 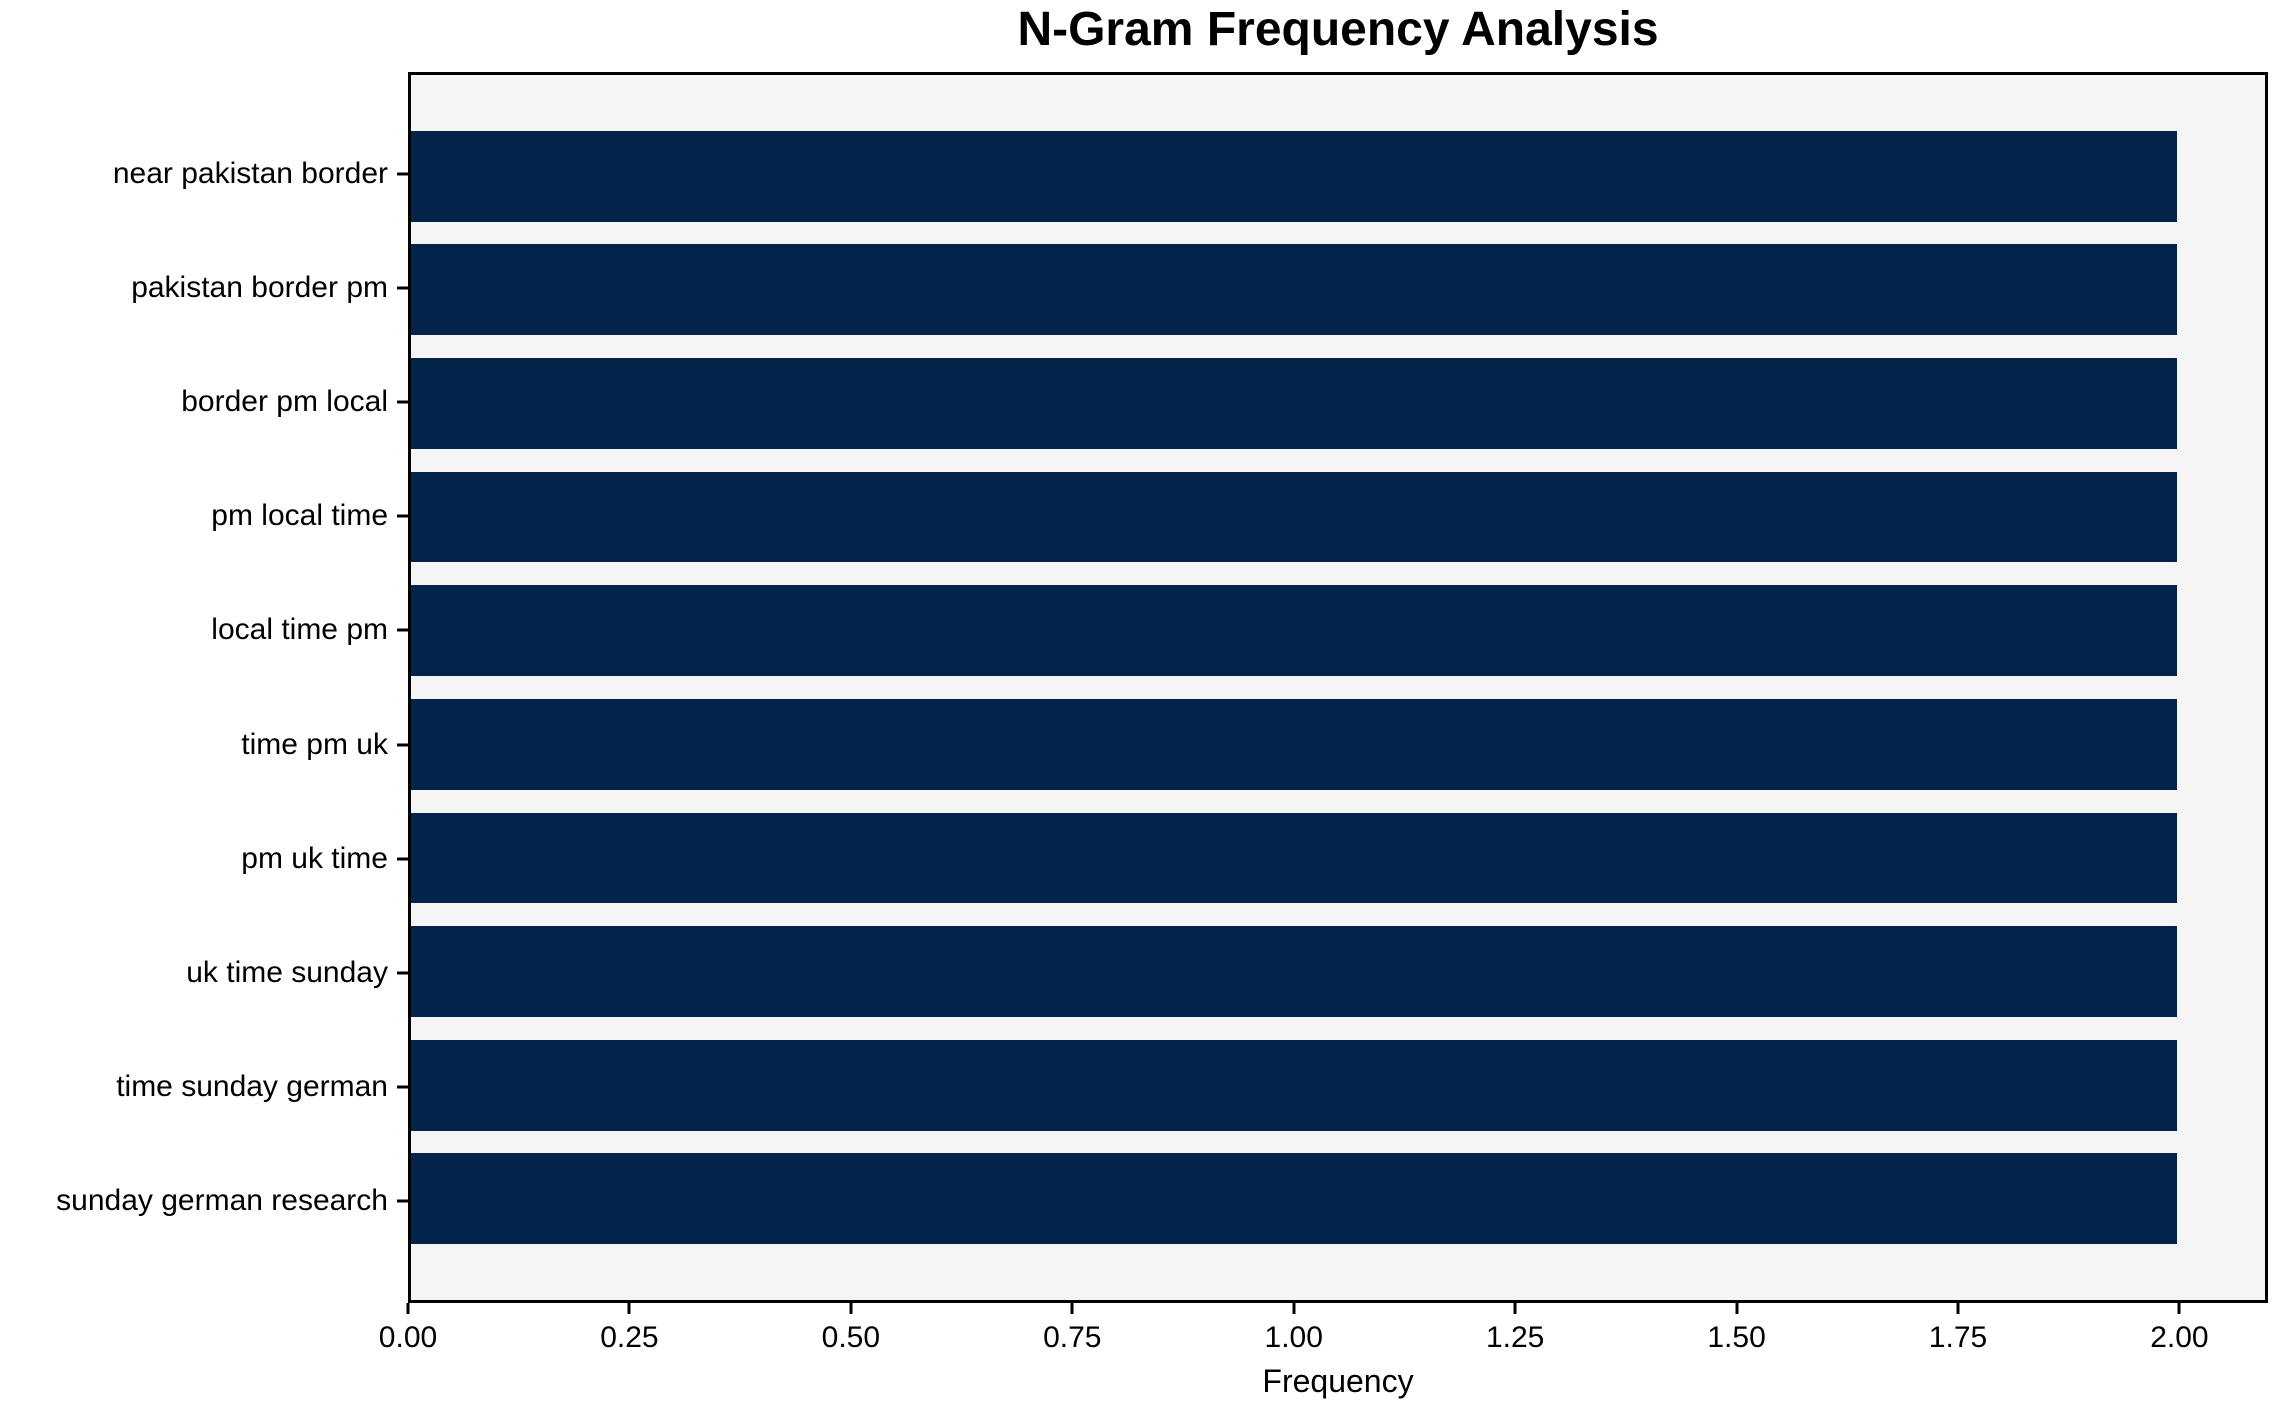 I want to click on bar-pm-local-time, so click(x=1294, y=517).